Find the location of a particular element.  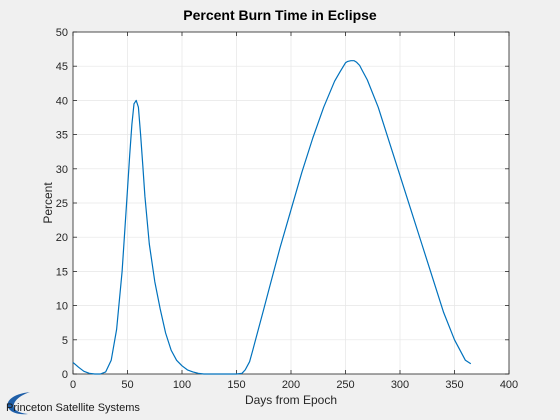

y-tick-label: 10 is located at coordinates (62, 307).